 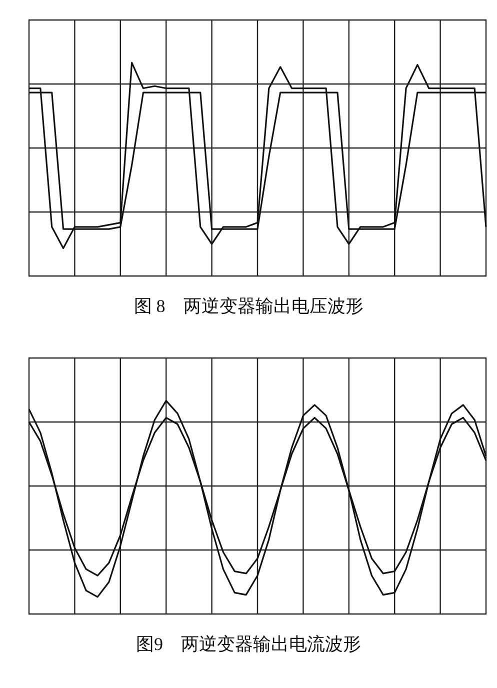 What do you see at coordinates (248, 306) in the screenshot?
I see `text: 图 8 两逆变器输出电压波形` at bounding box center [248, 306].